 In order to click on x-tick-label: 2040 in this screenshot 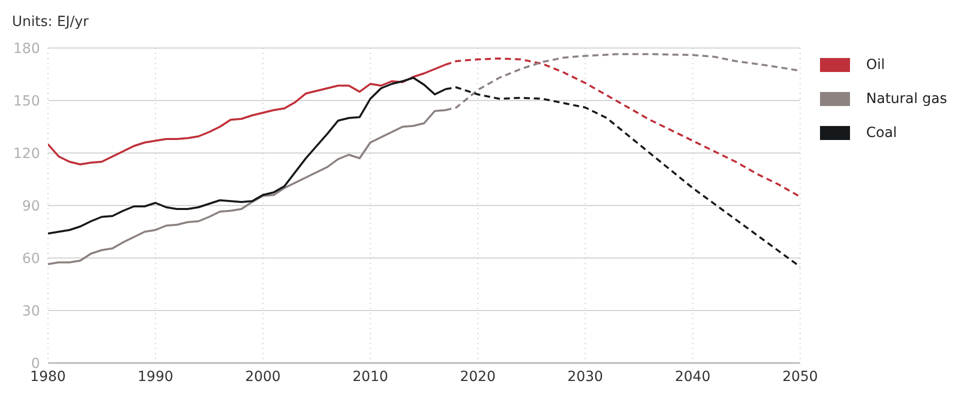, I will do `click(692, 376)`.